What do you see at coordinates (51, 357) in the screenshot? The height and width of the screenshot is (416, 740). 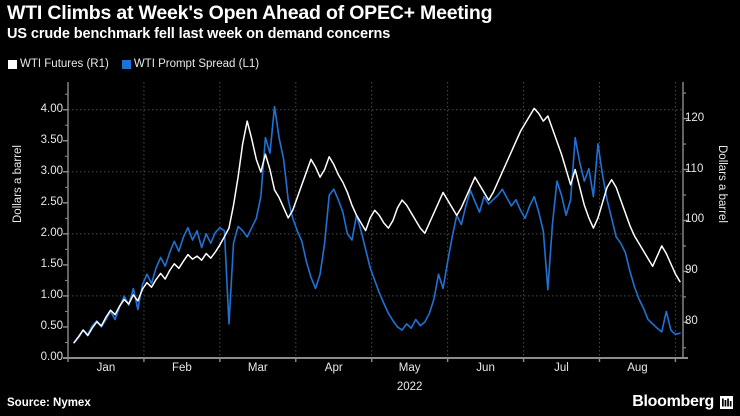 I see `y-axis-left-tick-label: 0.00` at bounding box center [51, 357].